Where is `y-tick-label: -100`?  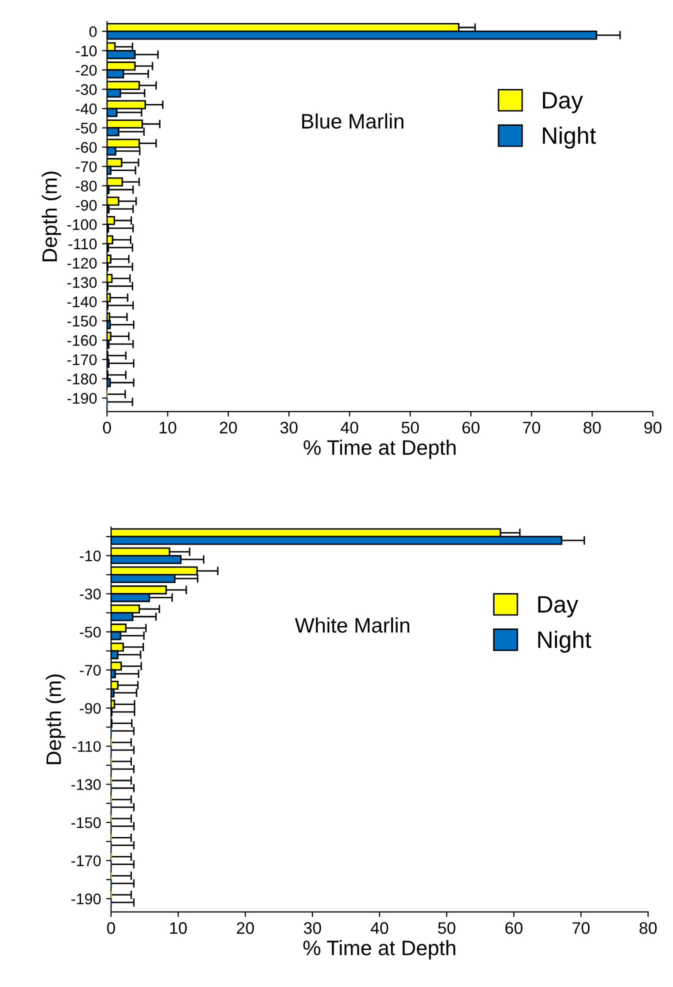 y-tick-label: -100 is located at coordinates (82, 224).